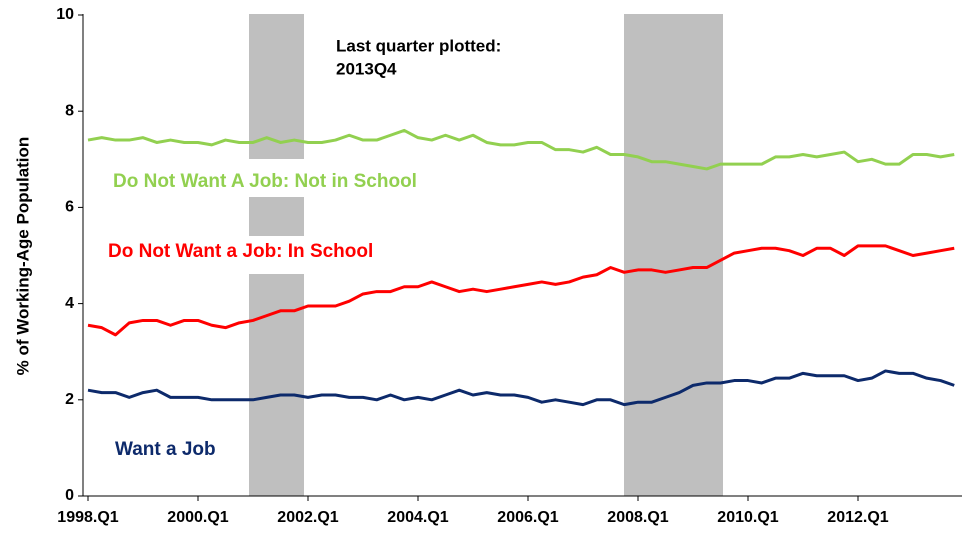 The height and width of the screenshot is (539, 962). What do you see at coordinates (69, 399) in the screenshot?
I see `y-tick-label: 2` at bounding box center [69, 399].